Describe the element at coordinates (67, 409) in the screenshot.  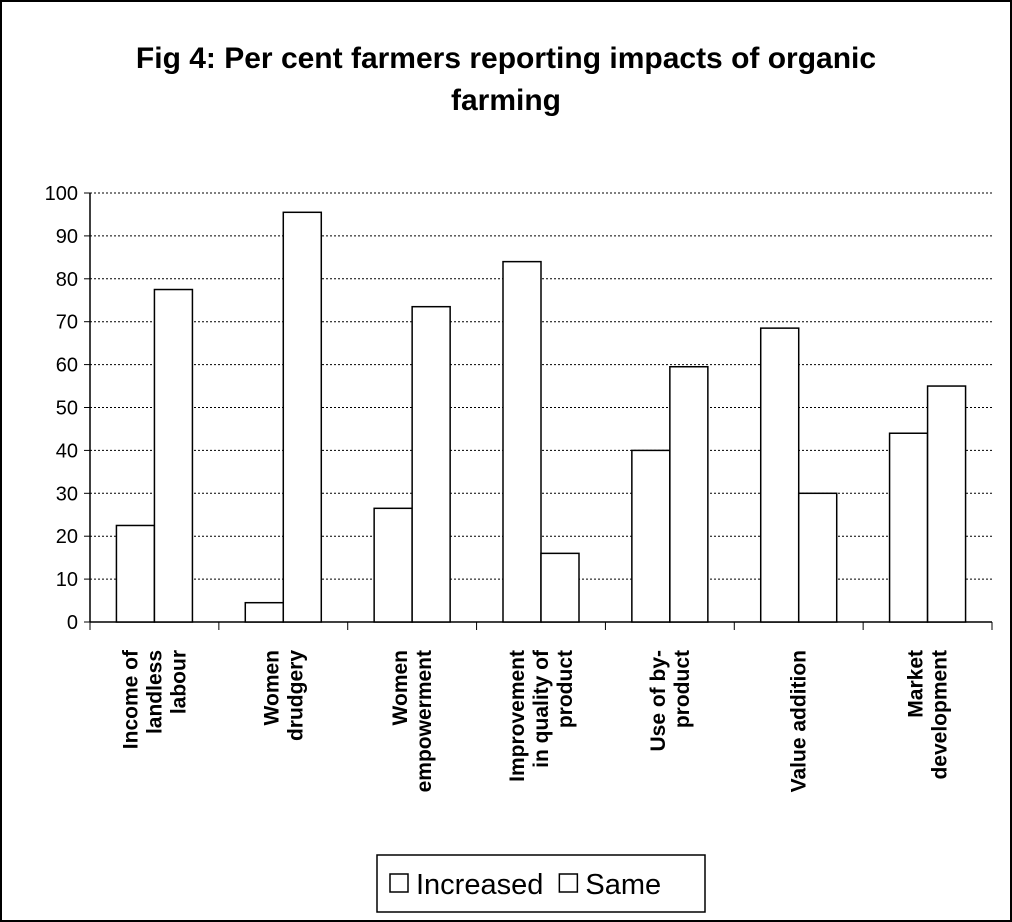
I see `y-tick-label: 50` at that location.